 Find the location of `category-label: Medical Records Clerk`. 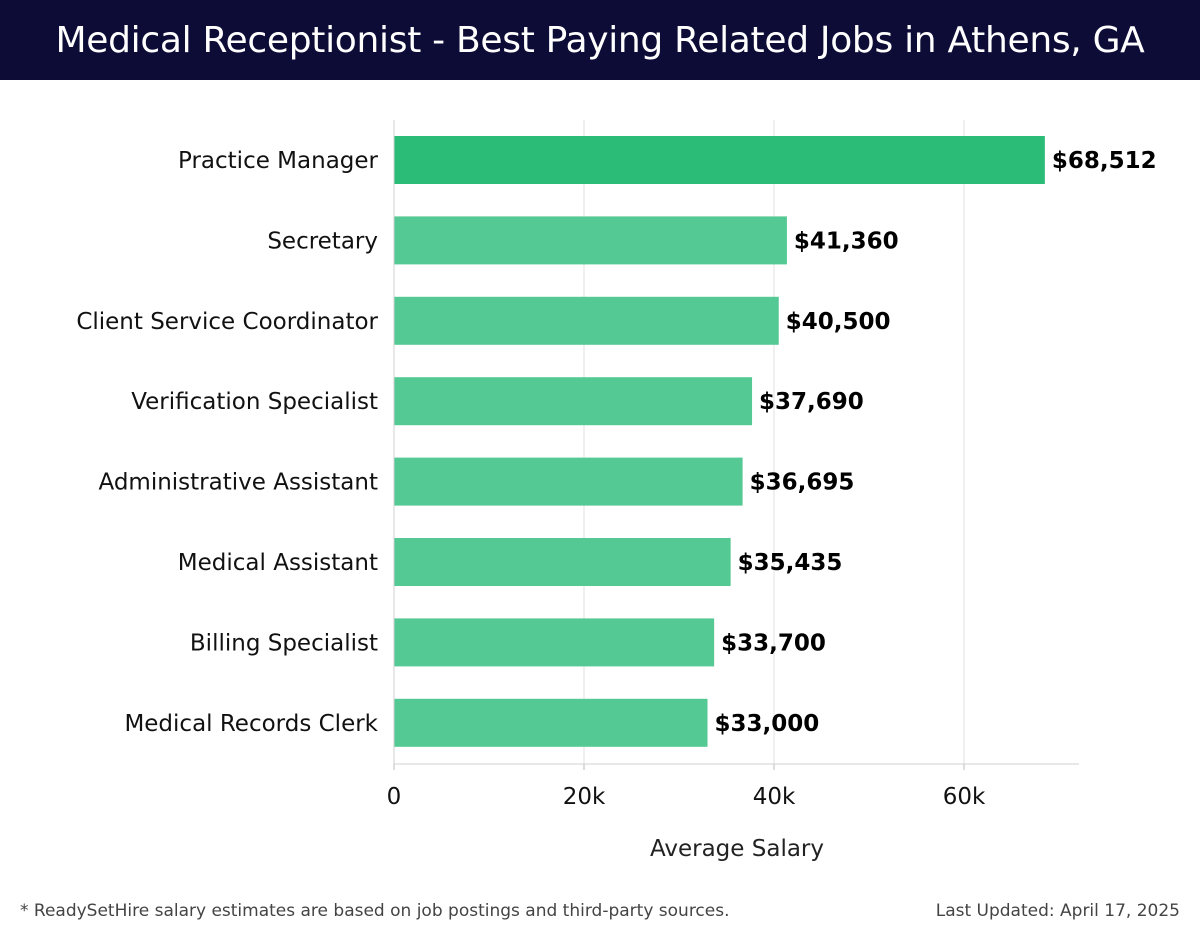

category-label: Medical Records Clerk is located at coordinates (251, 724).